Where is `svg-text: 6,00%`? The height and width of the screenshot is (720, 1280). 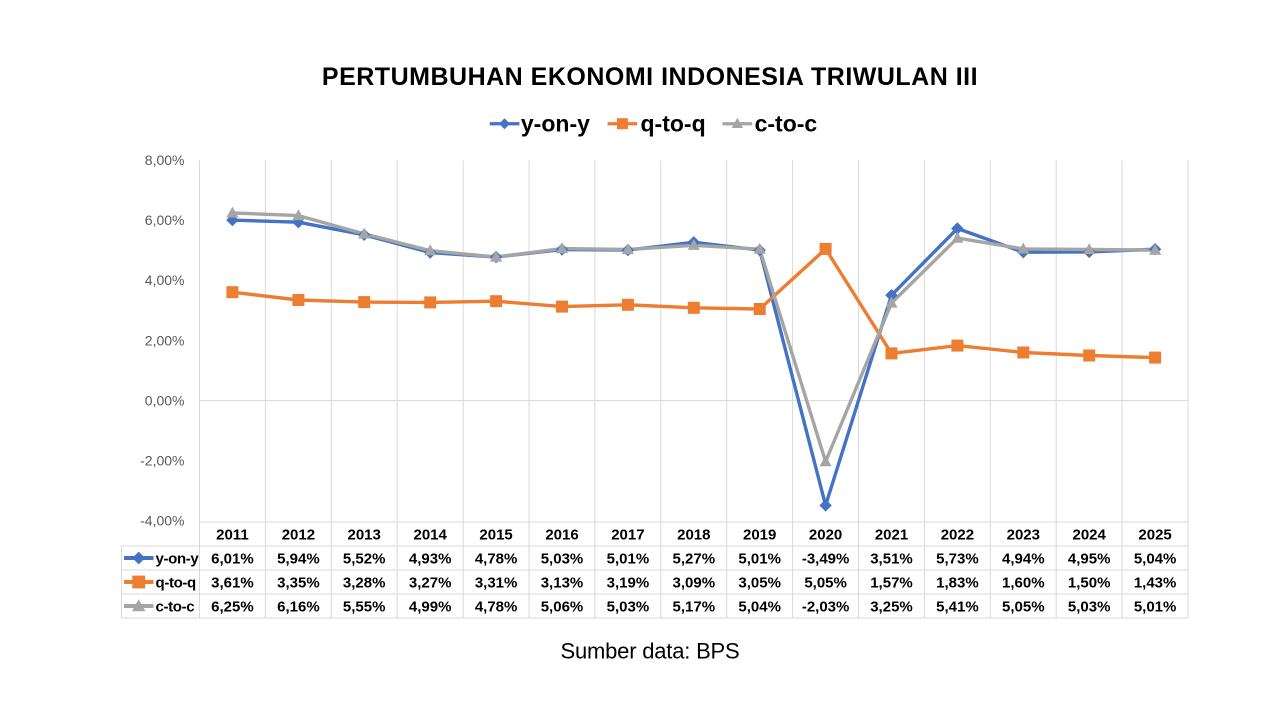
svg-text: 6,00% is located at coordinates (165, 220).